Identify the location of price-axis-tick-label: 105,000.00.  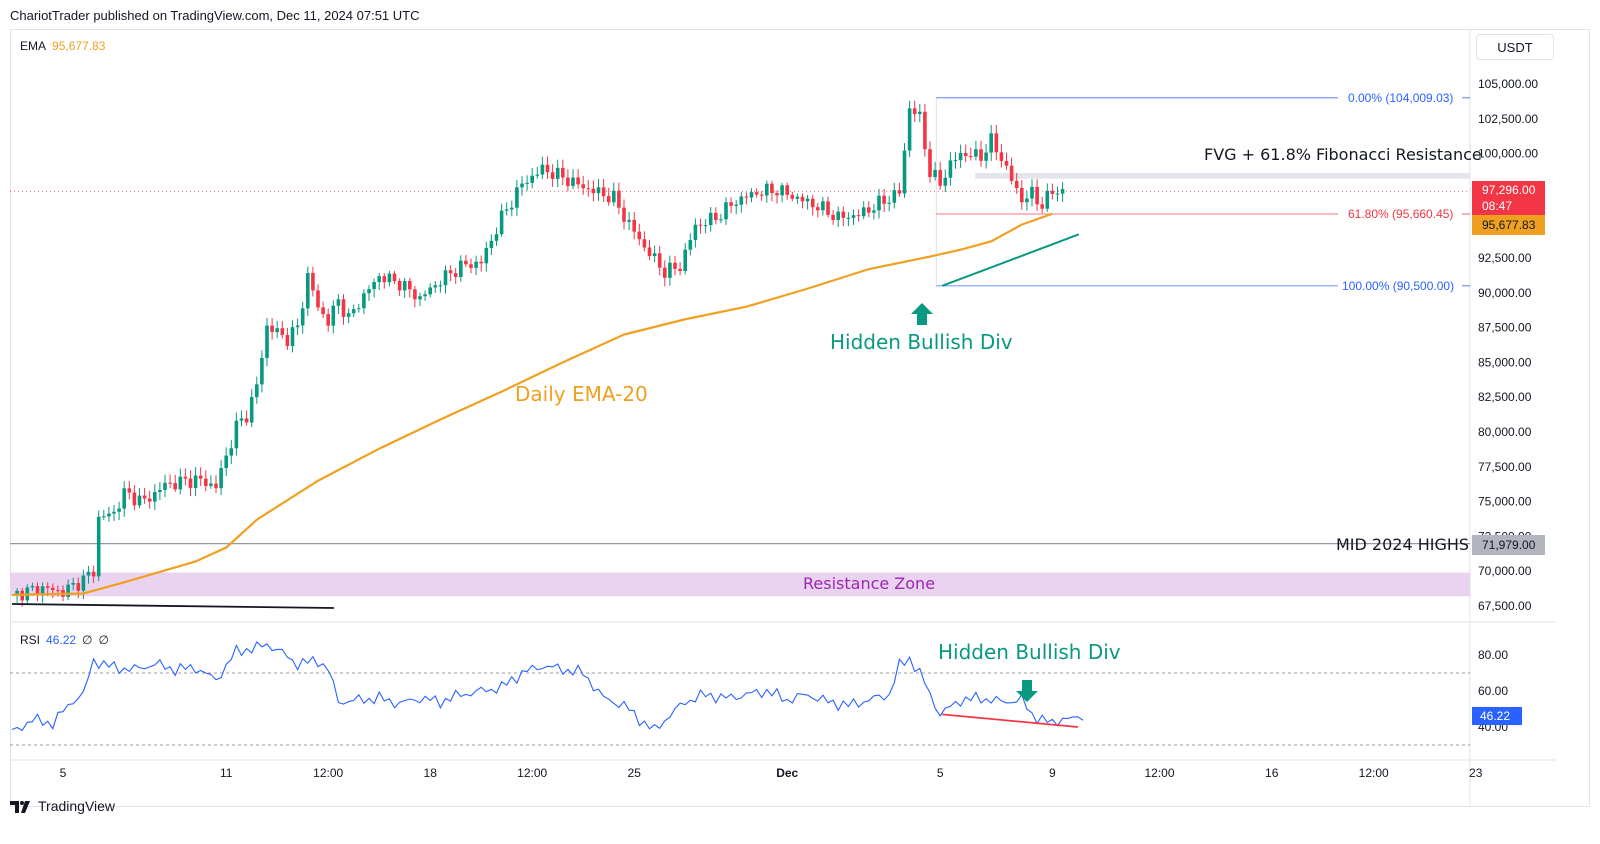
(1508, 84).